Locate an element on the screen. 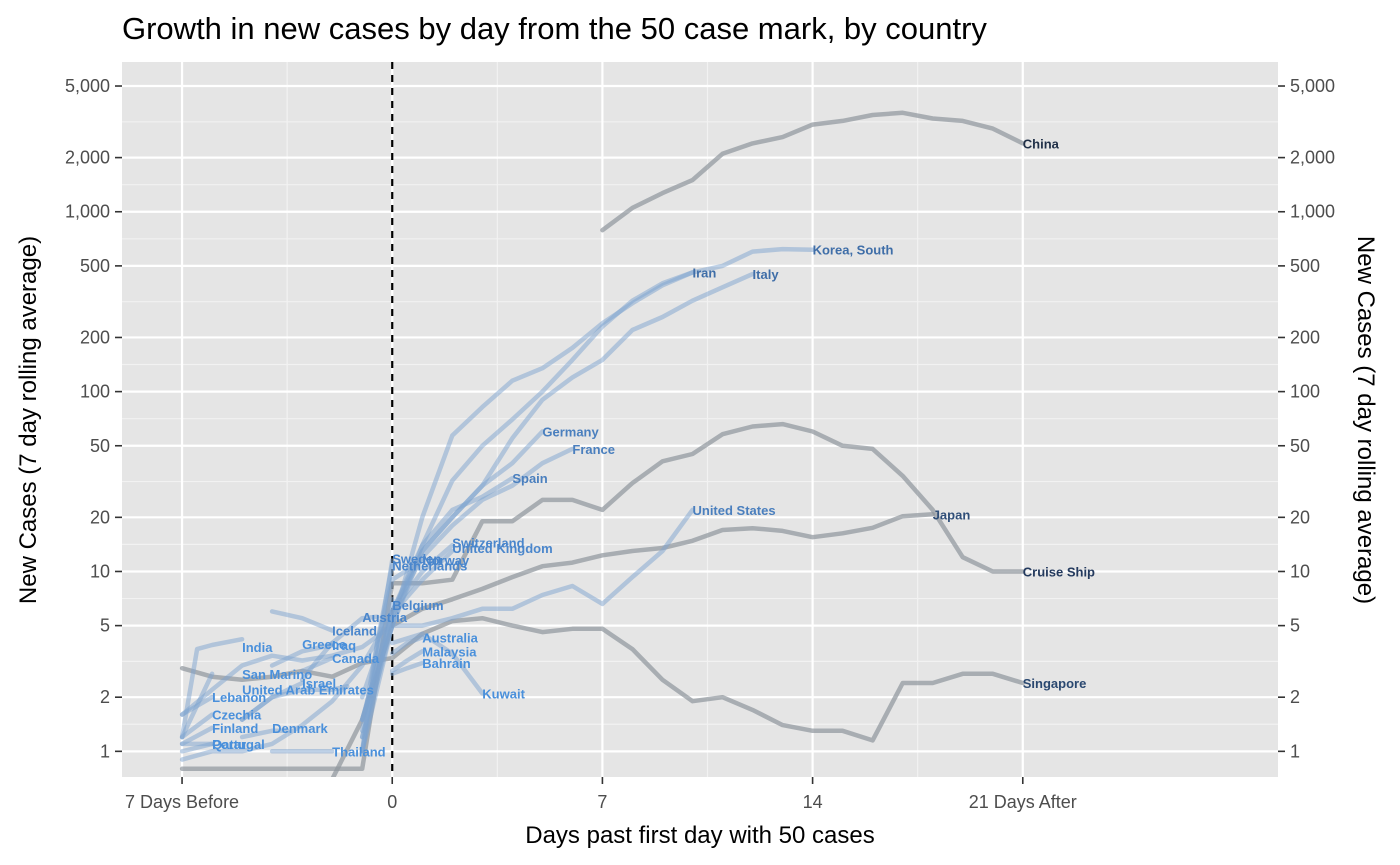 This screenshot has height=865, width=1400. y-tick-label-right: 2 is located at coordinates (1295, 697).